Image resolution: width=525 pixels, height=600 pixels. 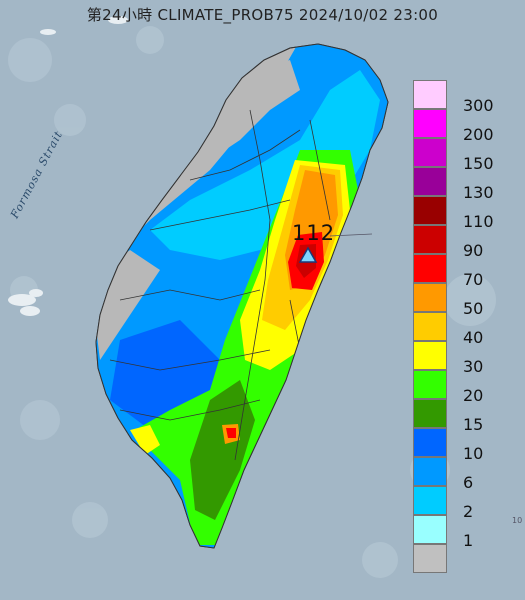 What do you see at coordinates (468, 540) in the screenshot?
I see `legend-label: 1` at bounding box center [468, 540].